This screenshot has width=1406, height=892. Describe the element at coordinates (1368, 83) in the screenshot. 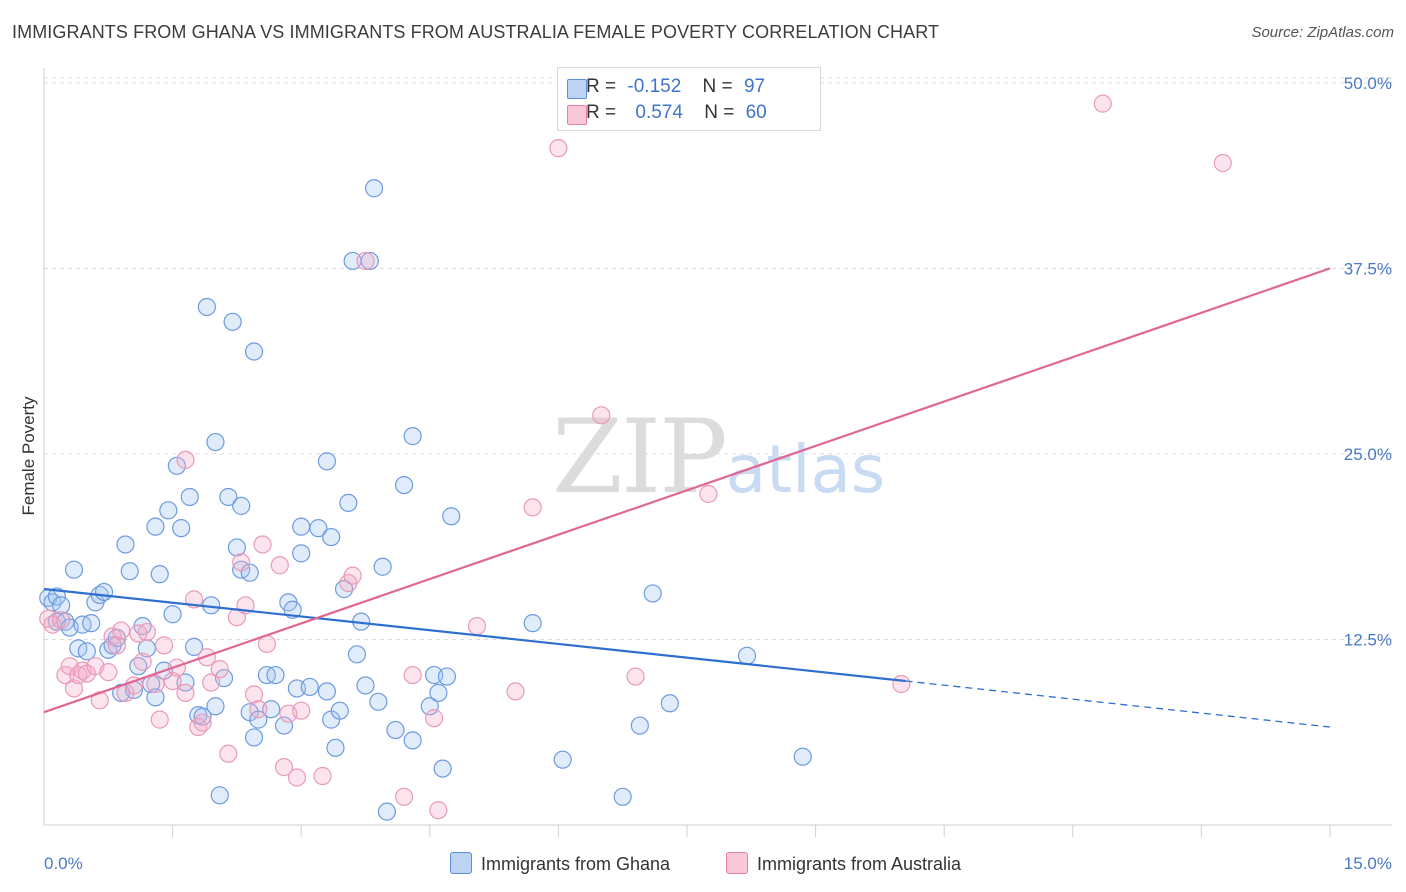

I see `y-tick-label: 50.0%` at that location.